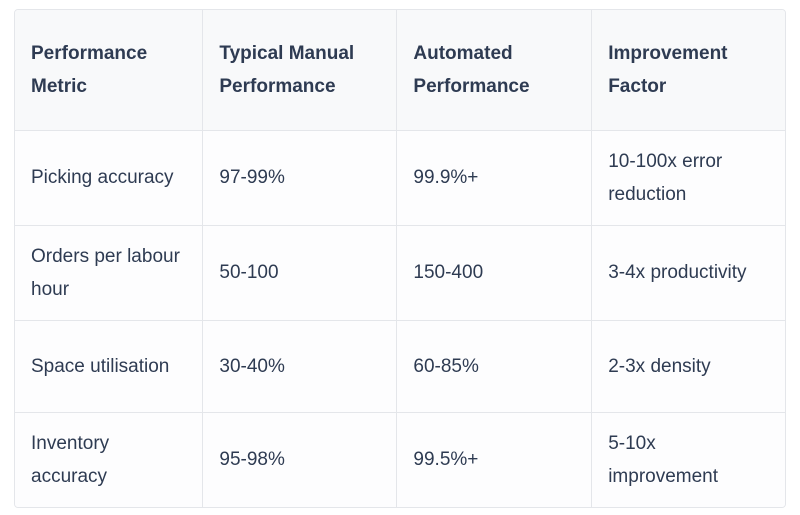 The image size is (800, 515). What do you see at coordinates (494, 366) in the screenshot?
I see `table-cell-automated: 60-85%` at bounding box center [494, 366].